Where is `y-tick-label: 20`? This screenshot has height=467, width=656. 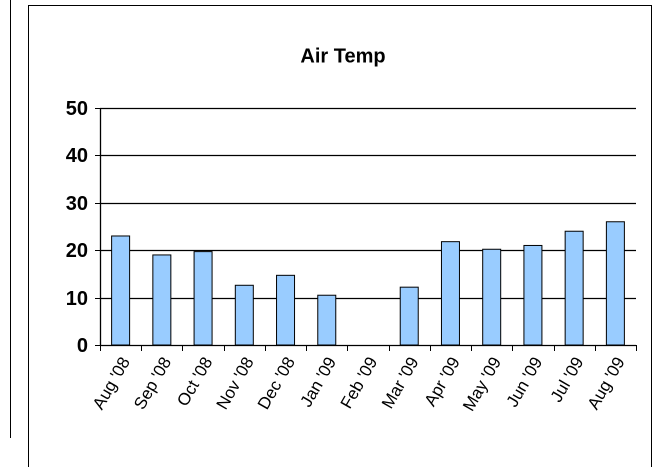
y-tick-label: 20 is located at coordinates (77, 251).